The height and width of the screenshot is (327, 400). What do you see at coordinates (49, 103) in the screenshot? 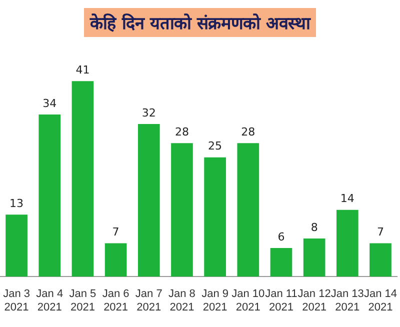
I see `data-label: 34` at bounding box center [49, 103].